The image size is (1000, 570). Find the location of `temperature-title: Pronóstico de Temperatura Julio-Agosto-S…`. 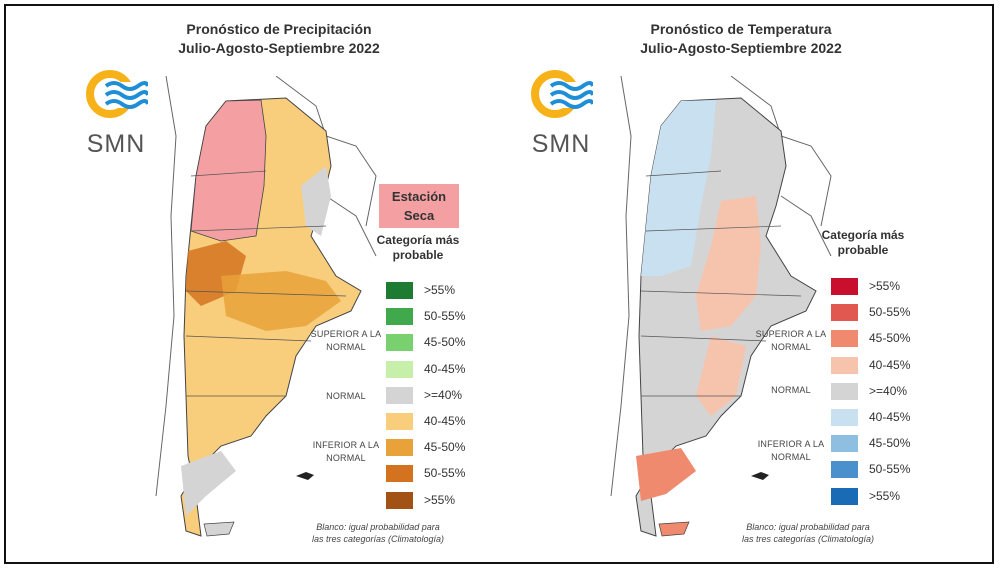

temperature-title: Pronóstico de Temperatura Julio-Agosto-S… is located at coordinates (741, 39).